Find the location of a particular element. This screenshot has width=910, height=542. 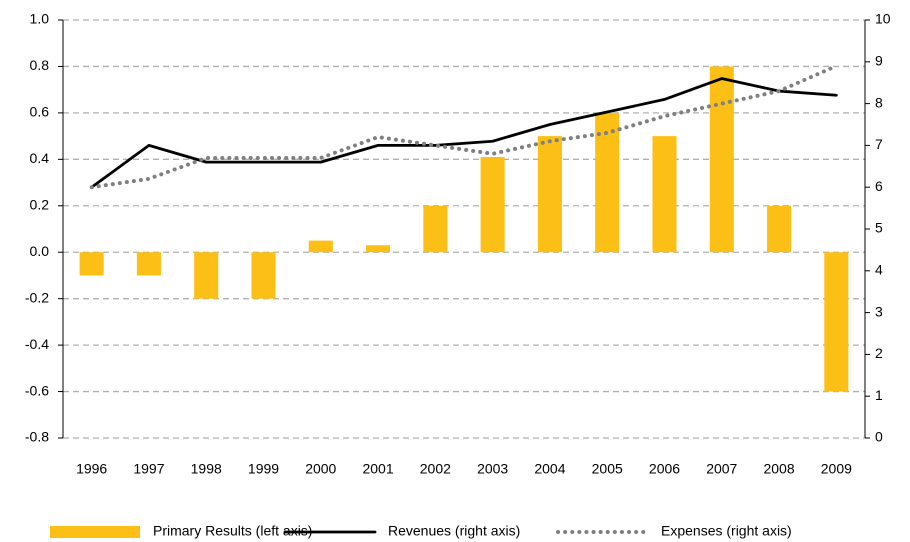

legend-label: Expenses (right axis) is located at coordinates (726, 531).